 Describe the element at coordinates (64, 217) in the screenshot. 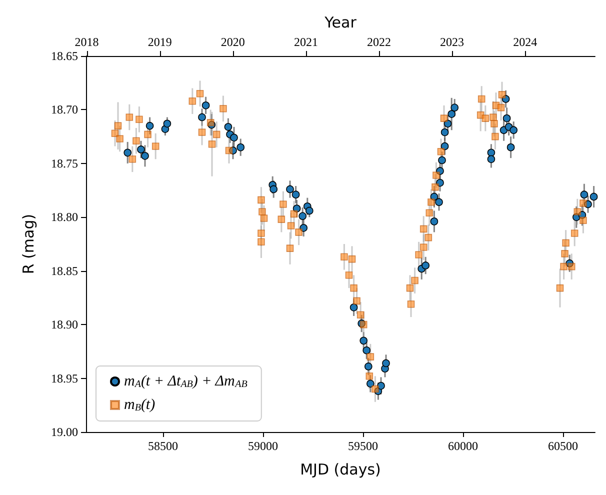

I see `y-tick-label: 18.80` at that location.